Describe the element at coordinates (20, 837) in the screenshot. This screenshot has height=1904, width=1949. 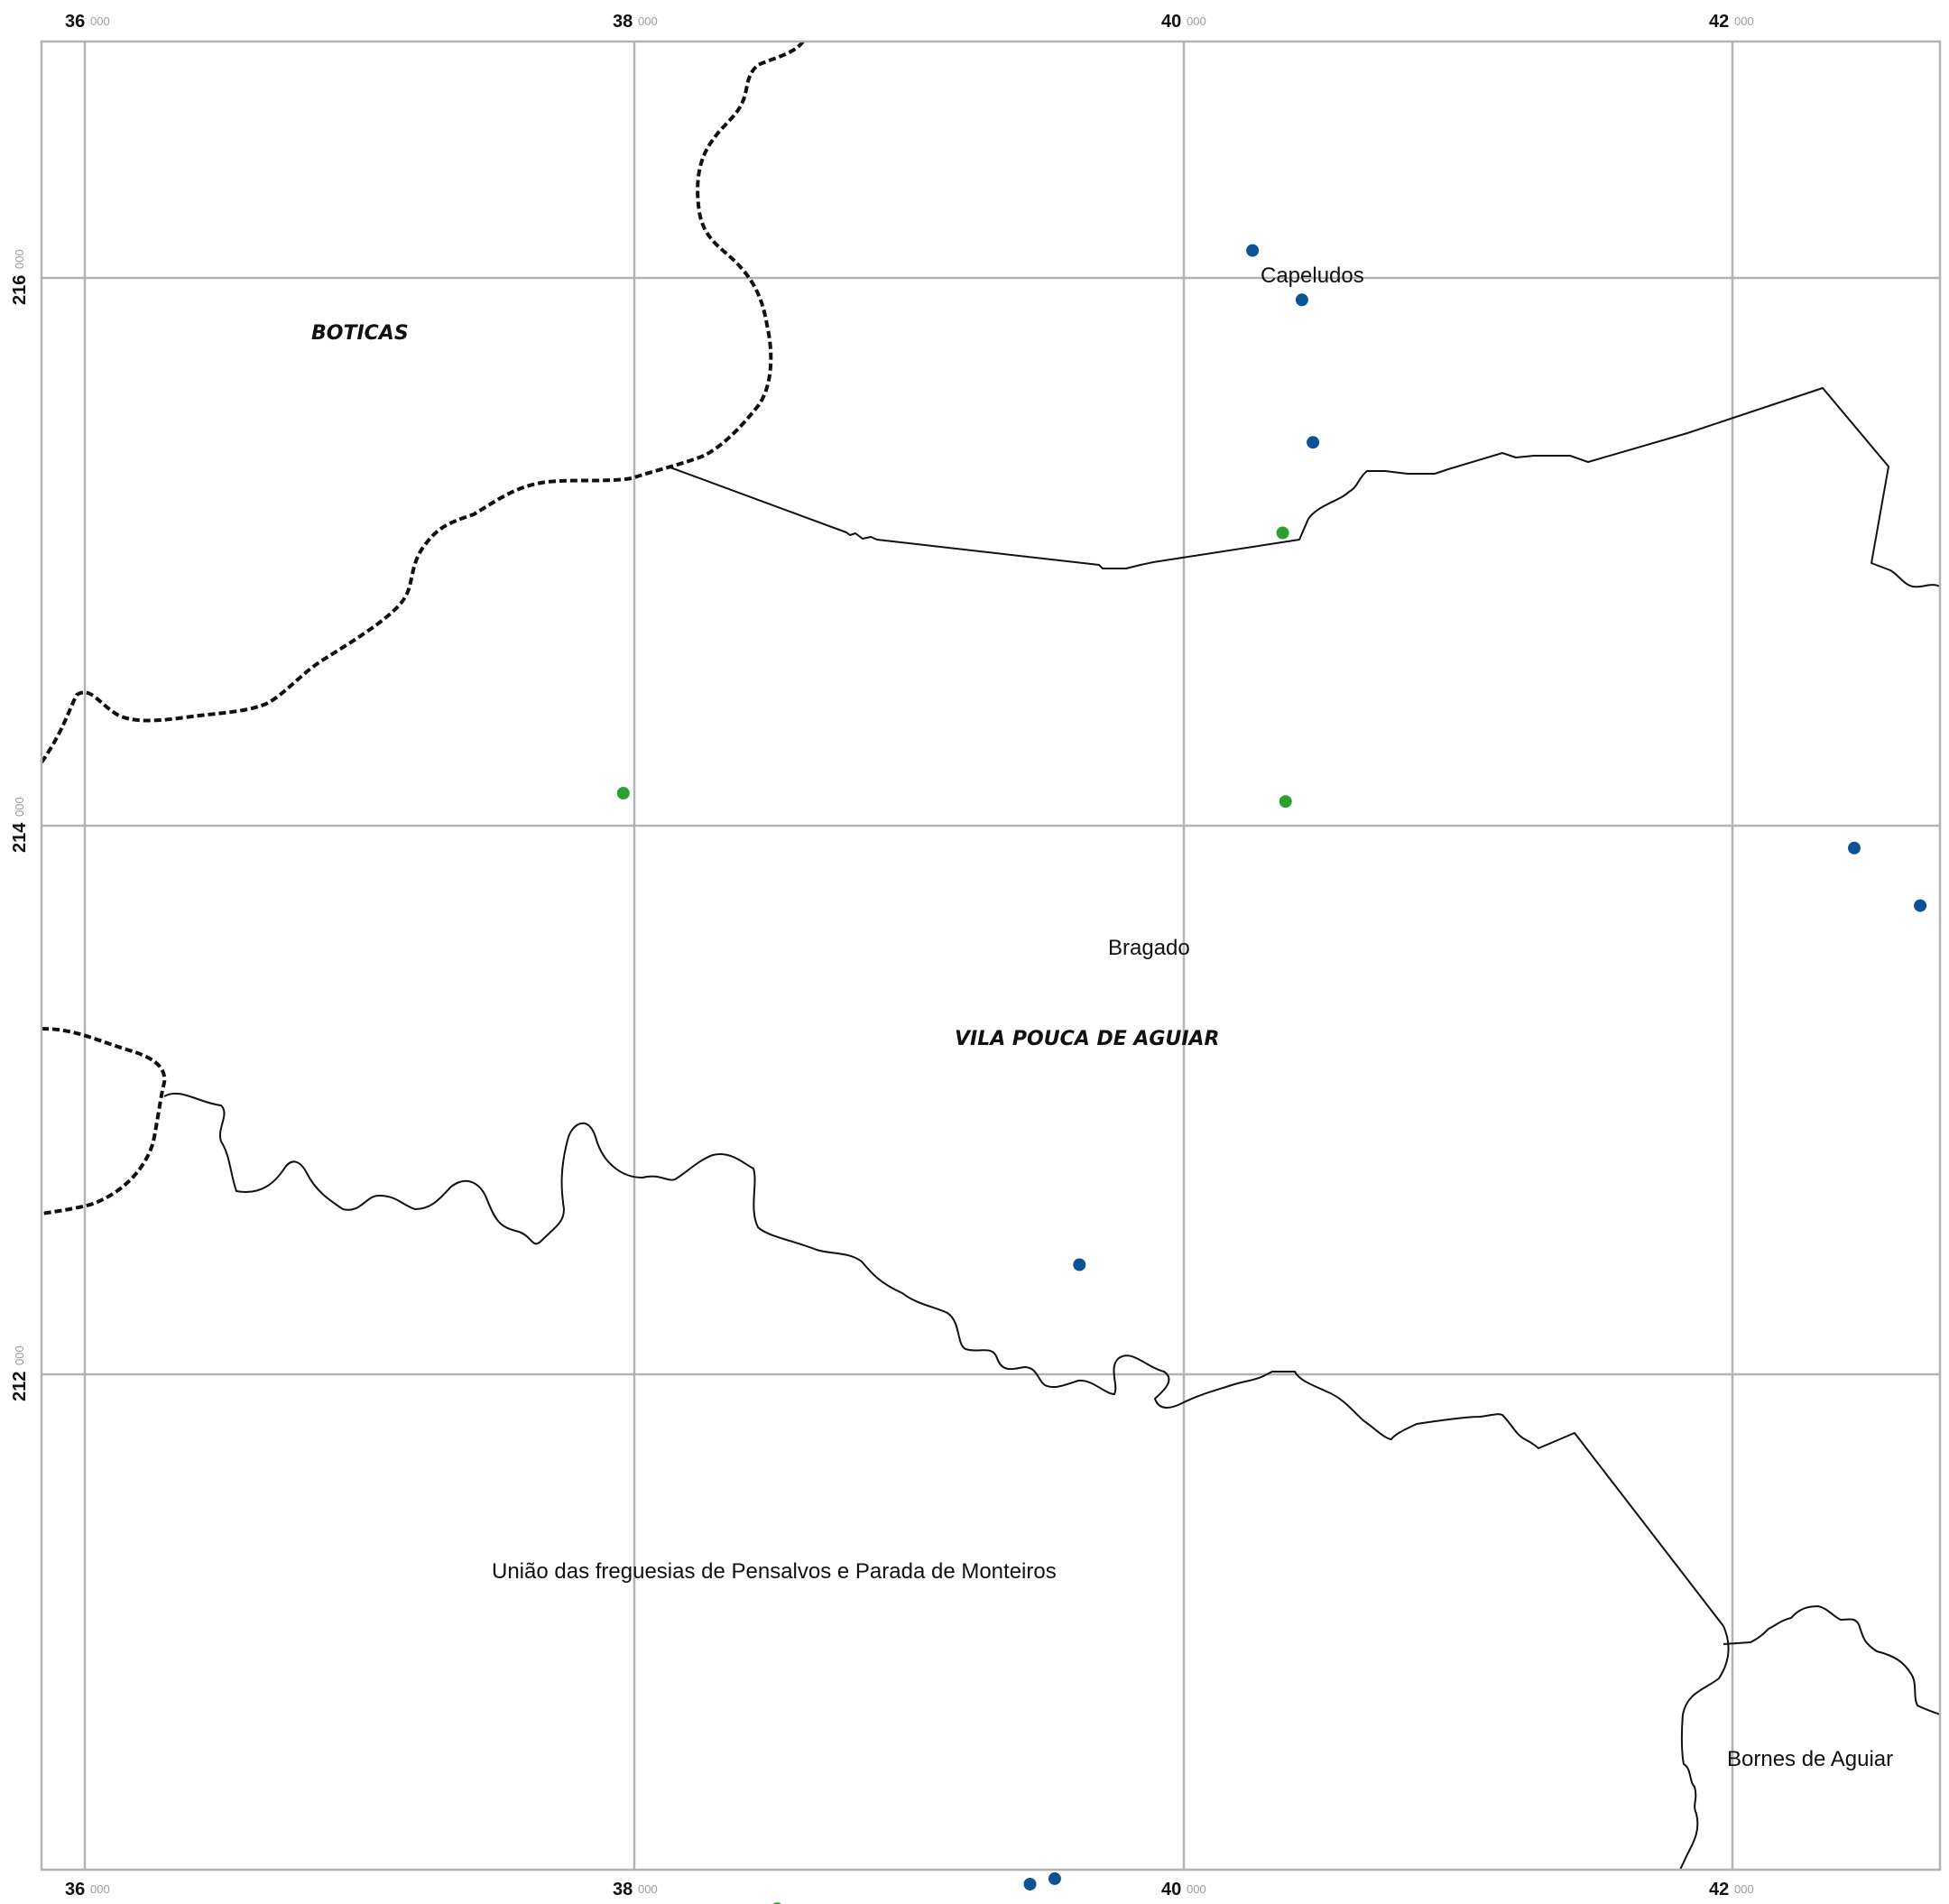
I see `tick-y-214: 214` at that location.